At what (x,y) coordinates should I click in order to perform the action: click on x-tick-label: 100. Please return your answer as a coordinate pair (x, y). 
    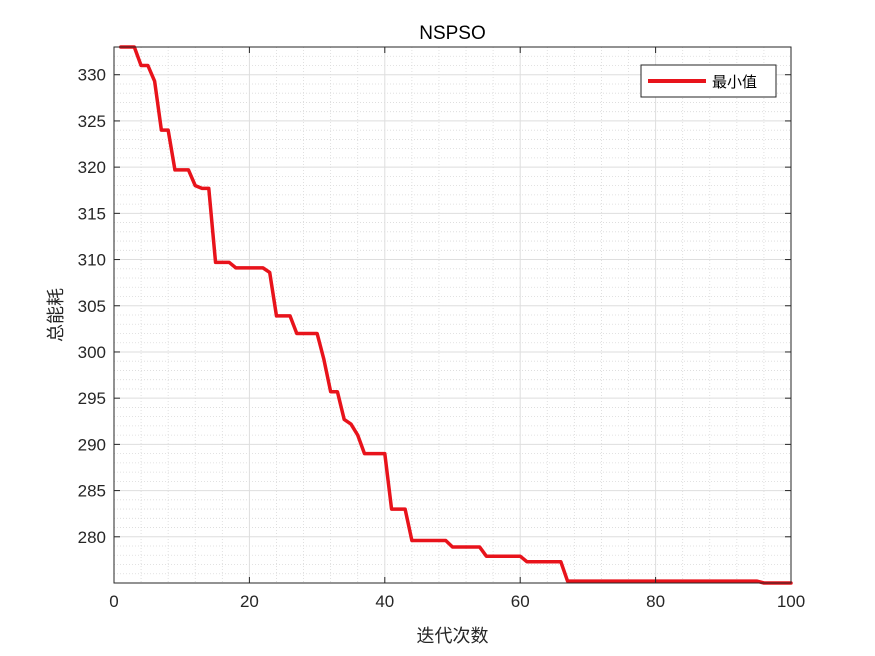
    Looking at the image, I should click on (791, 601).